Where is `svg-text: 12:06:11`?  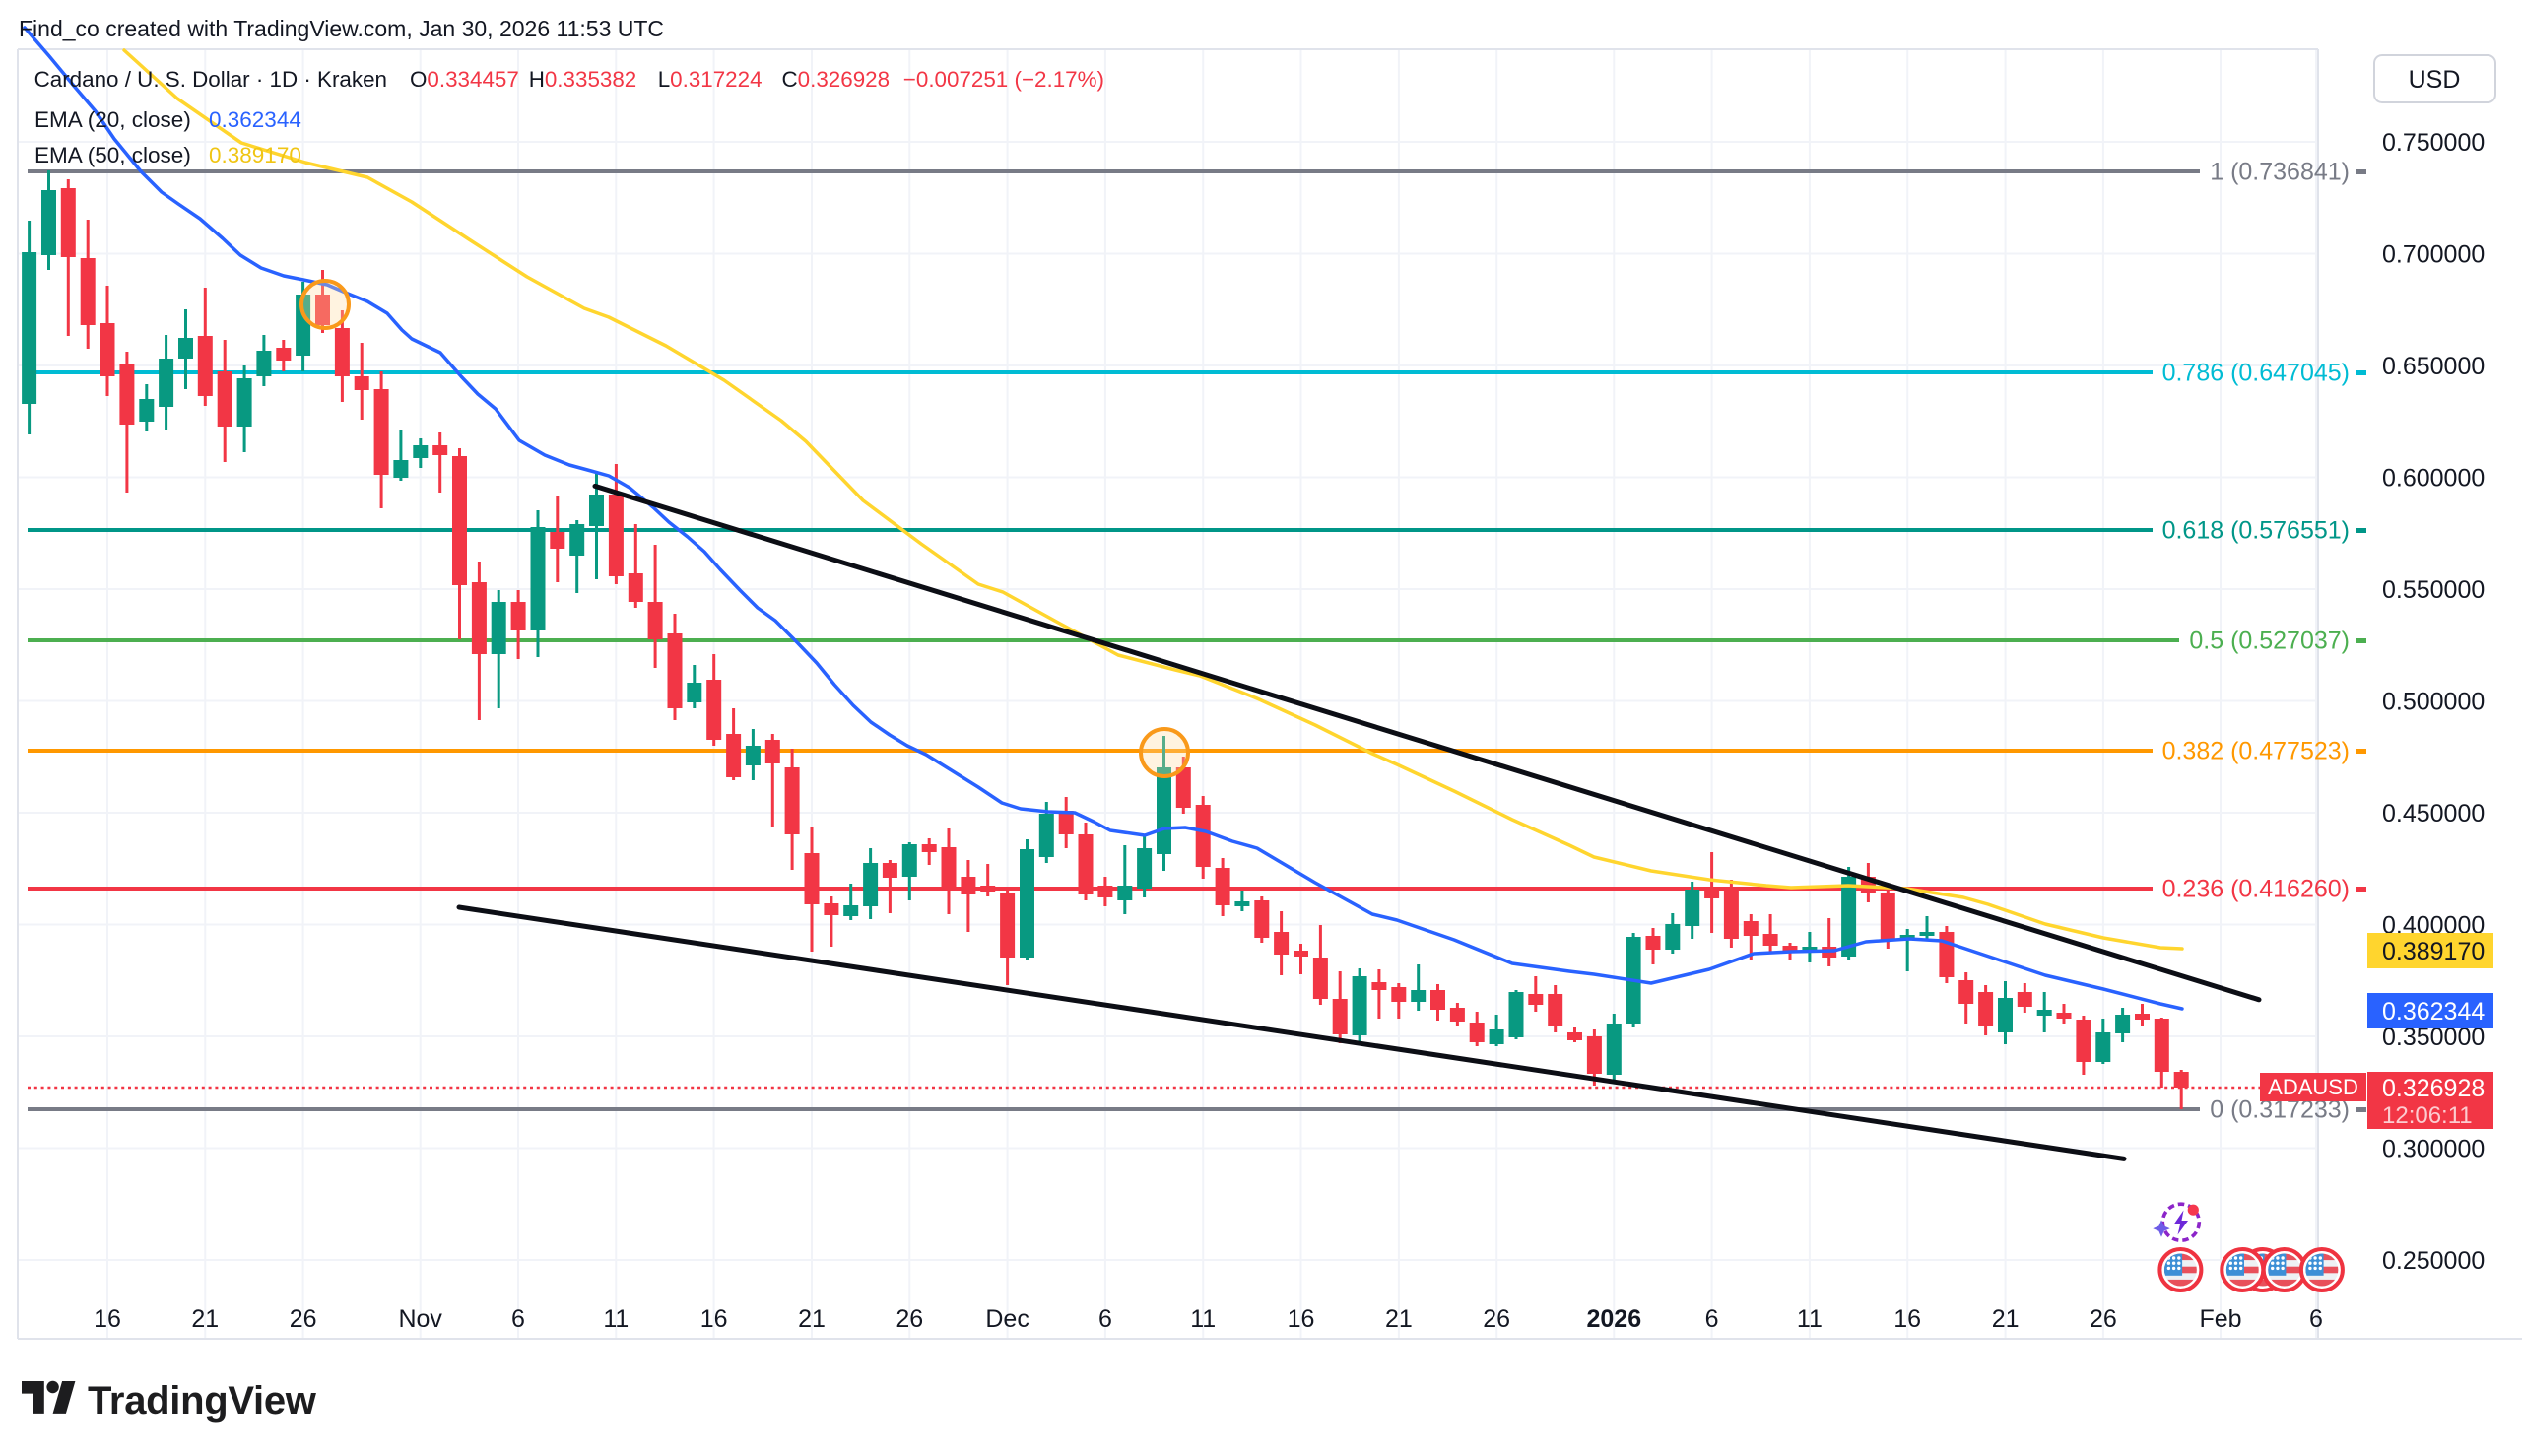
svg-text: 12:06:11 is located at coordinates (2427, 1115).